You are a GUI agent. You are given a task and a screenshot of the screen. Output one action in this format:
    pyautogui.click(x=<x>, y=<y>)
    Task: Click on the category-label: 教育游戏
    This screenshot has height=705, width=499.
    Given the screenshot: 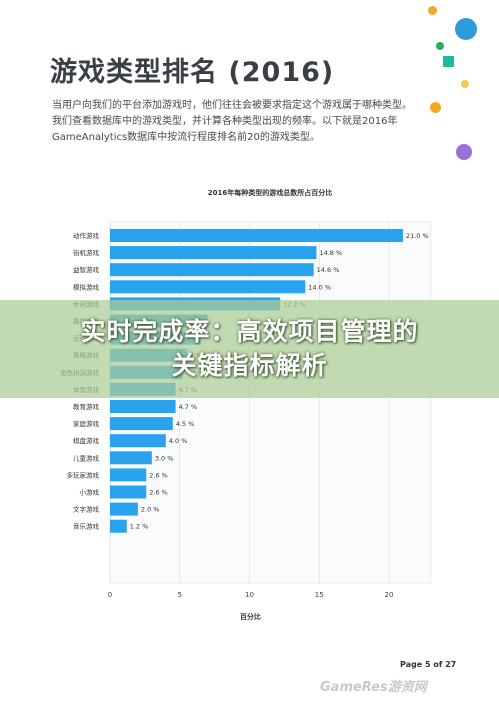 What is the action you would take?
    pyautogui.click(x=86, y=406)
    